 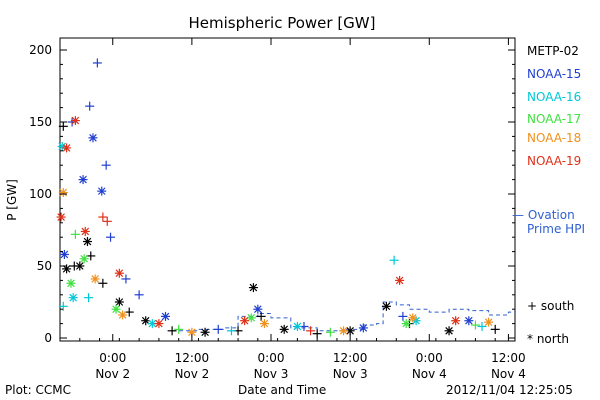 What do you see at coordinates (40, 194) in the screenshot?
I see `y-tick-label: 100` at bounding box center [40, 194].